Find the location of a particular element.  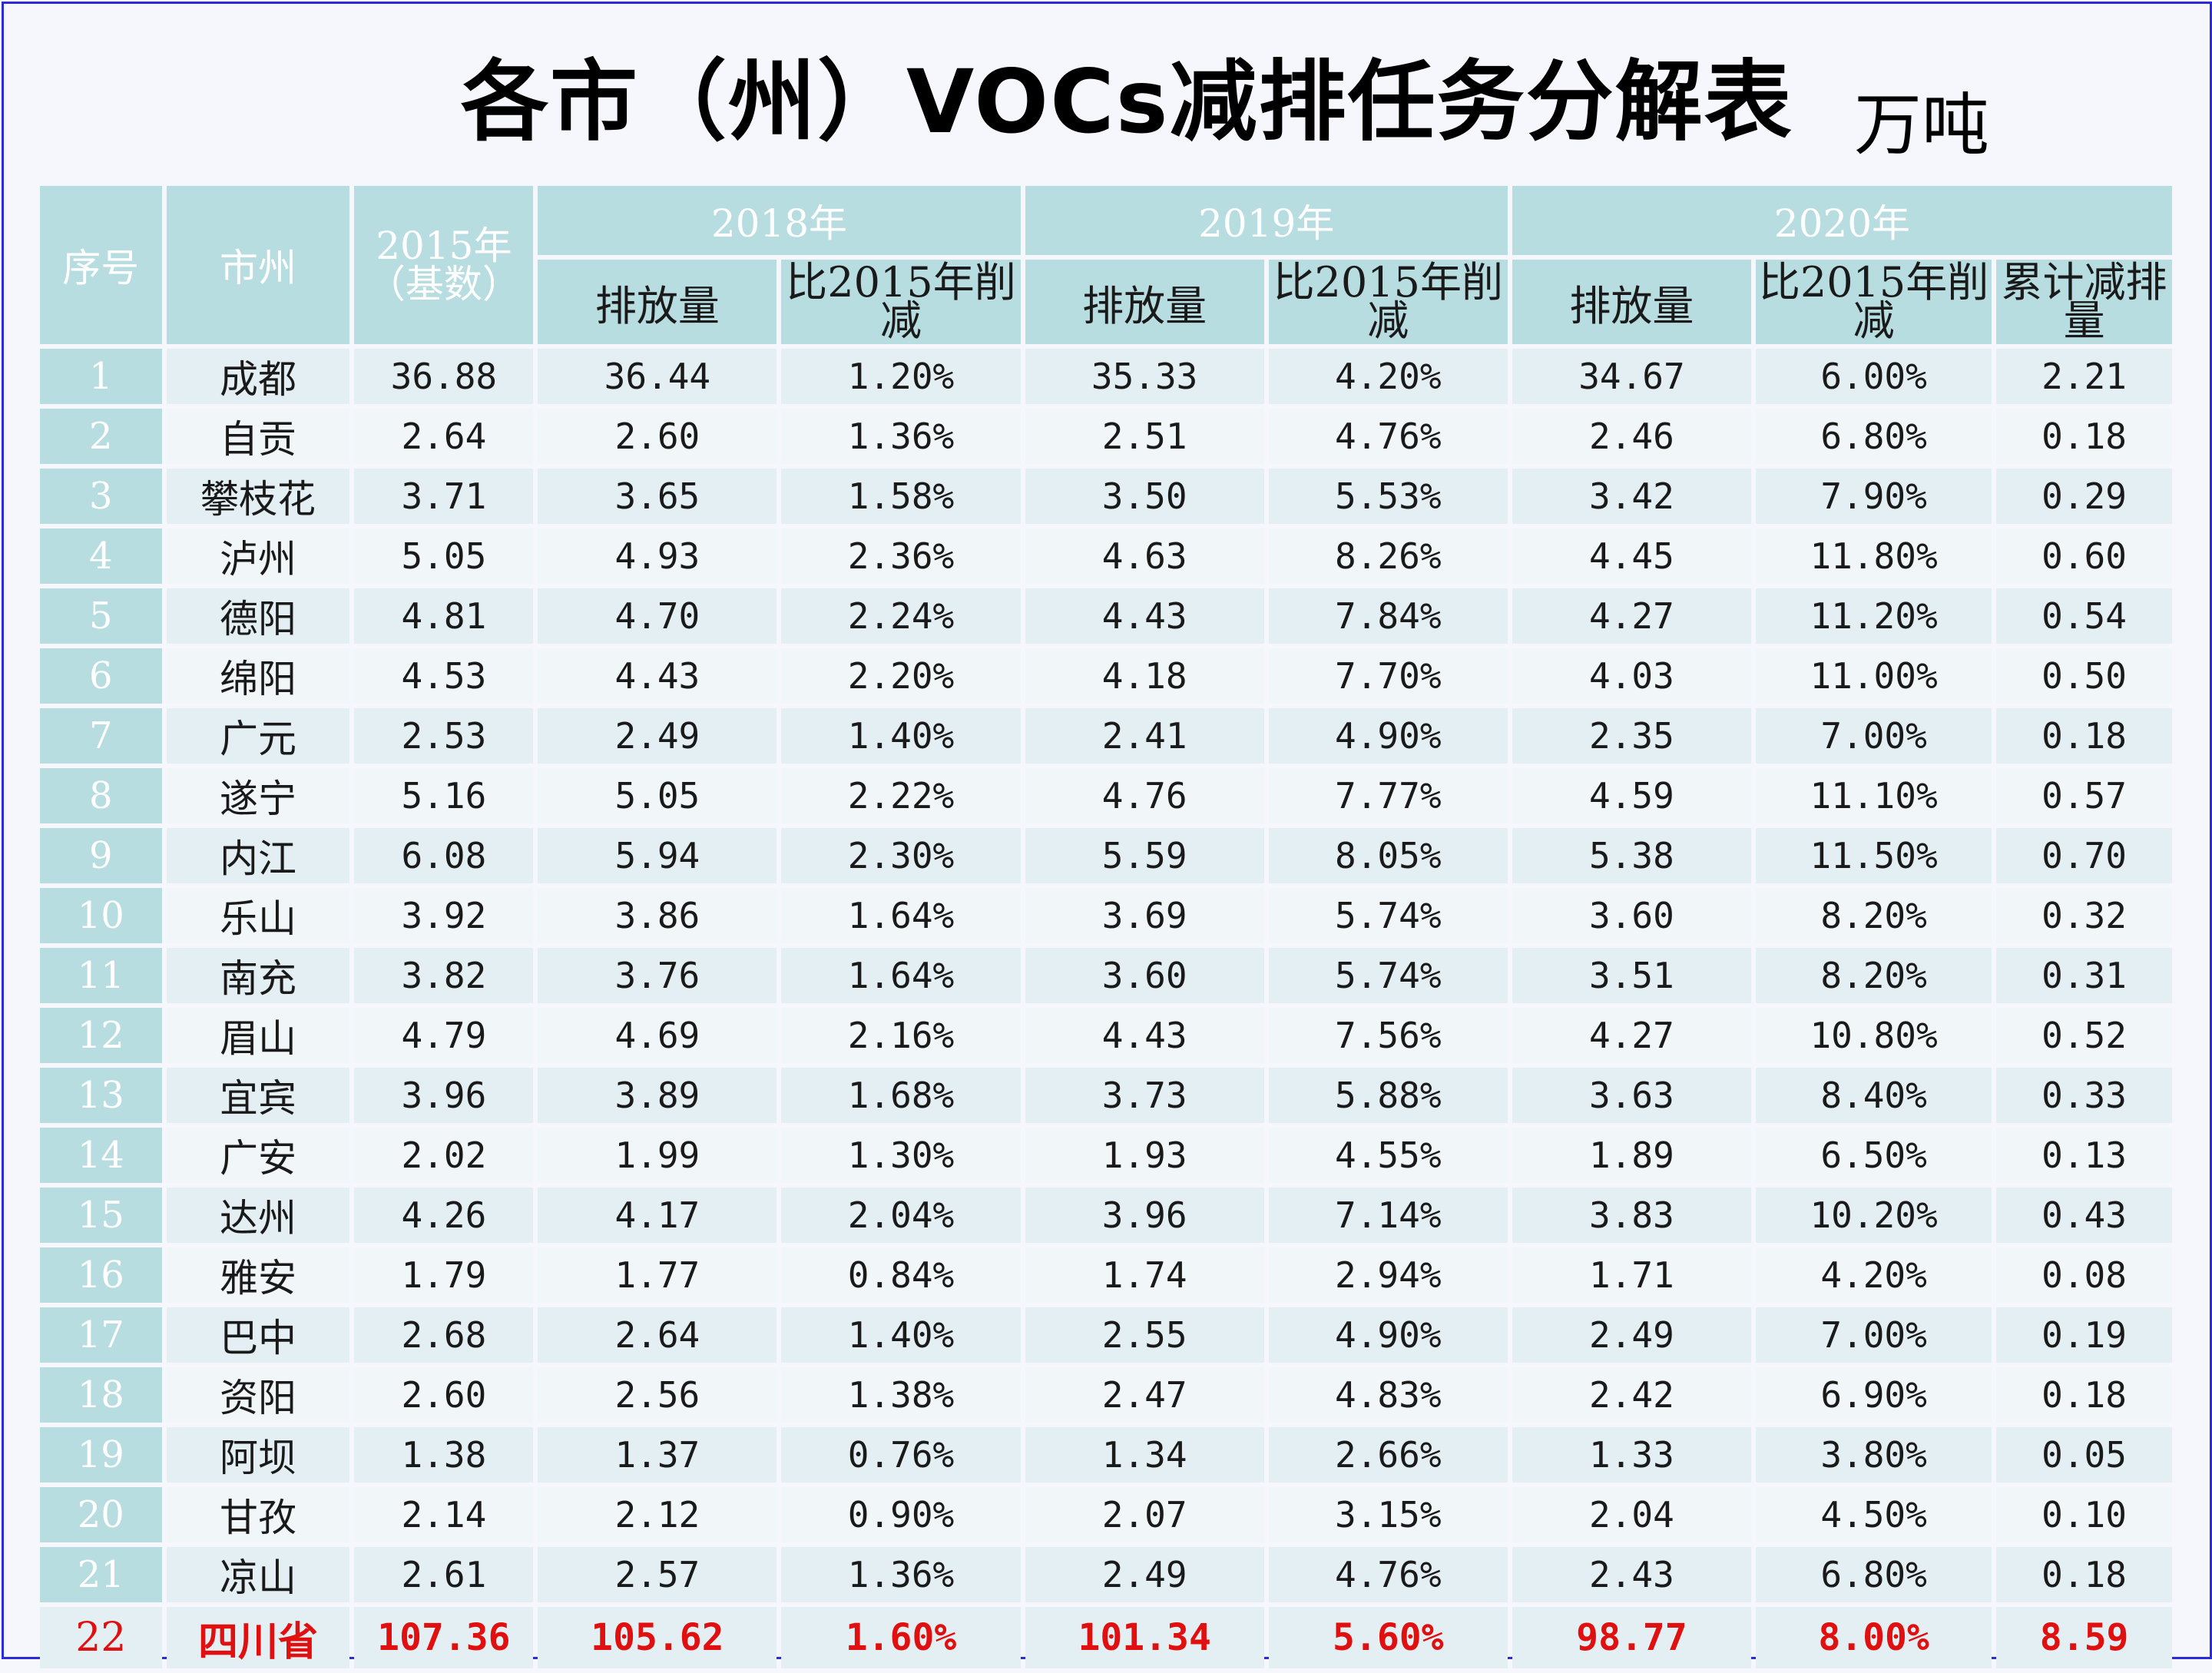

row-reduction-2019: 4.55% is located at coordinates (1388, 1155).